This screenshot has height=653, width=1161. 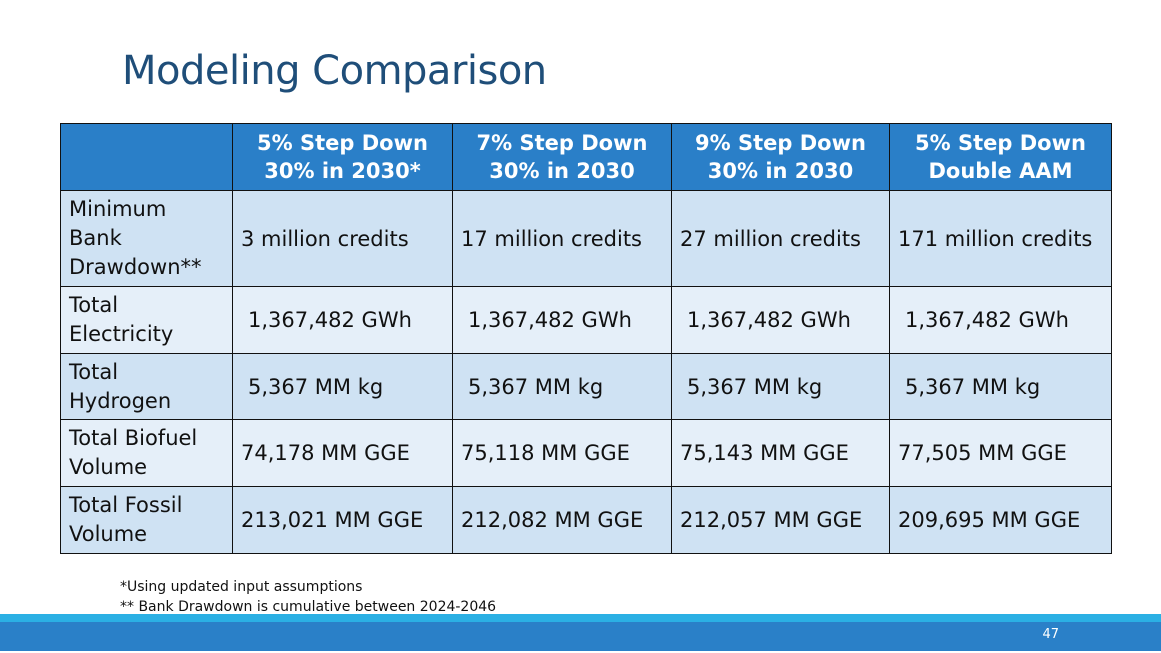 I want to click on header-cell, so click(x=146, y=157).